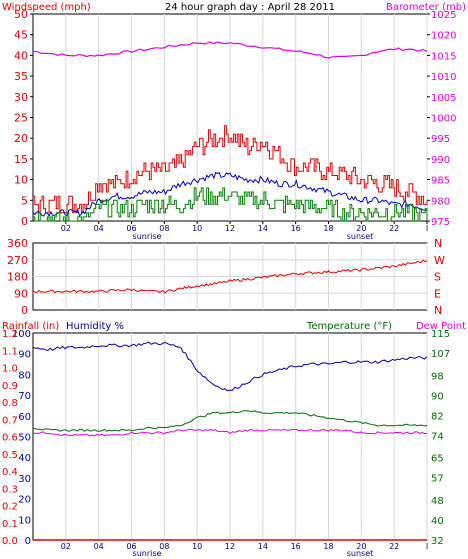 The height and width of the screenshot is (559, 468). What do you see at coordinates (427, 546) in the screenshot?
I see `climate-x-tick: I` at bounding box center [427, 546].